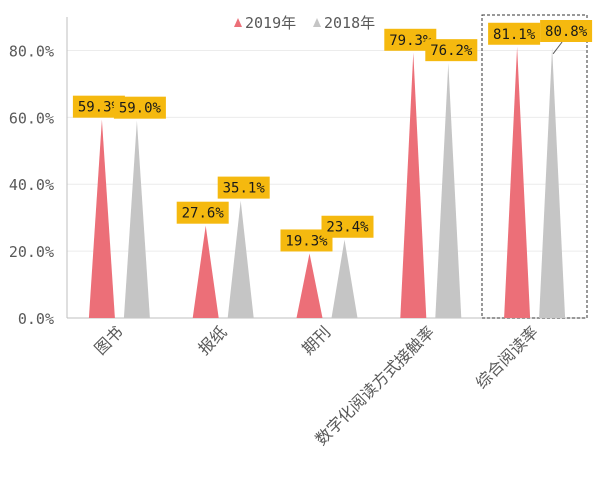  I want to click on y-tick-label: 80.0%, so click(31, 51).